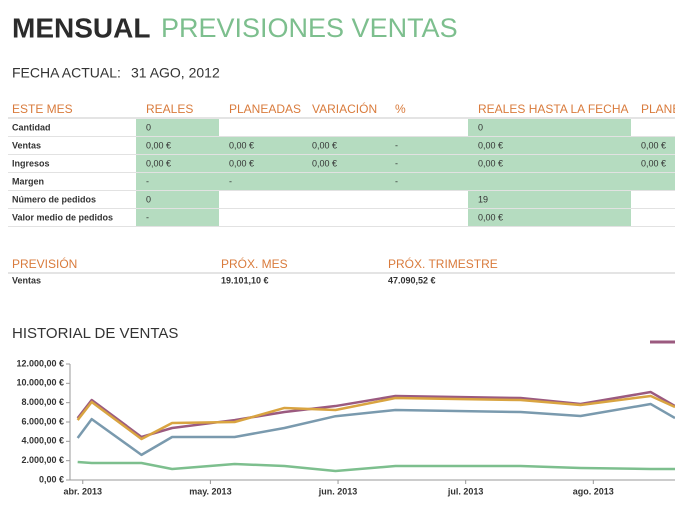  I want to click on chart-title: HISTORIAL DE VENTAS, so click(95, 333).